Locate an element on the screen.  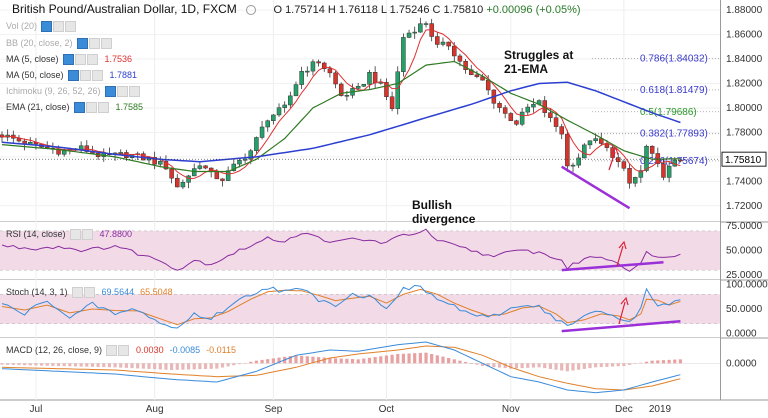
legend-ma5: MA (5, close) 1.7536 is located at coordinates (69, 60).